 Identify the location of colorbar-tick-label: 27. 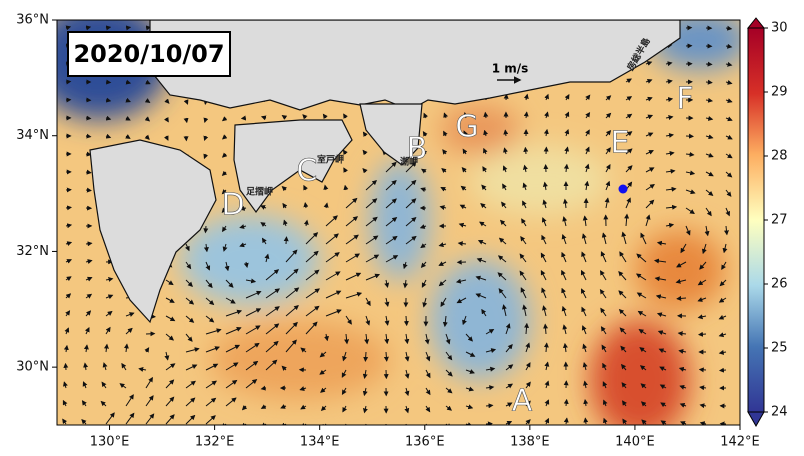
(779, 220).